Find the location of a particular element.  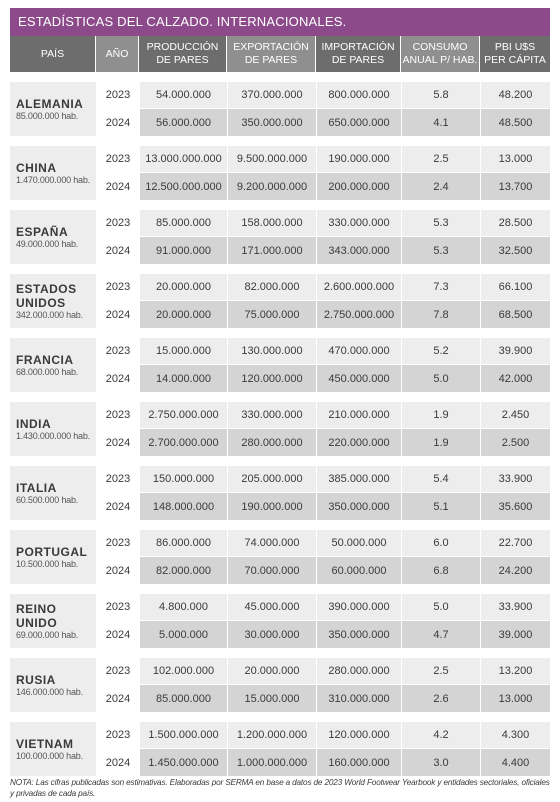

country-population: 146.000.000 hab. is located at coordinates (49, 691).